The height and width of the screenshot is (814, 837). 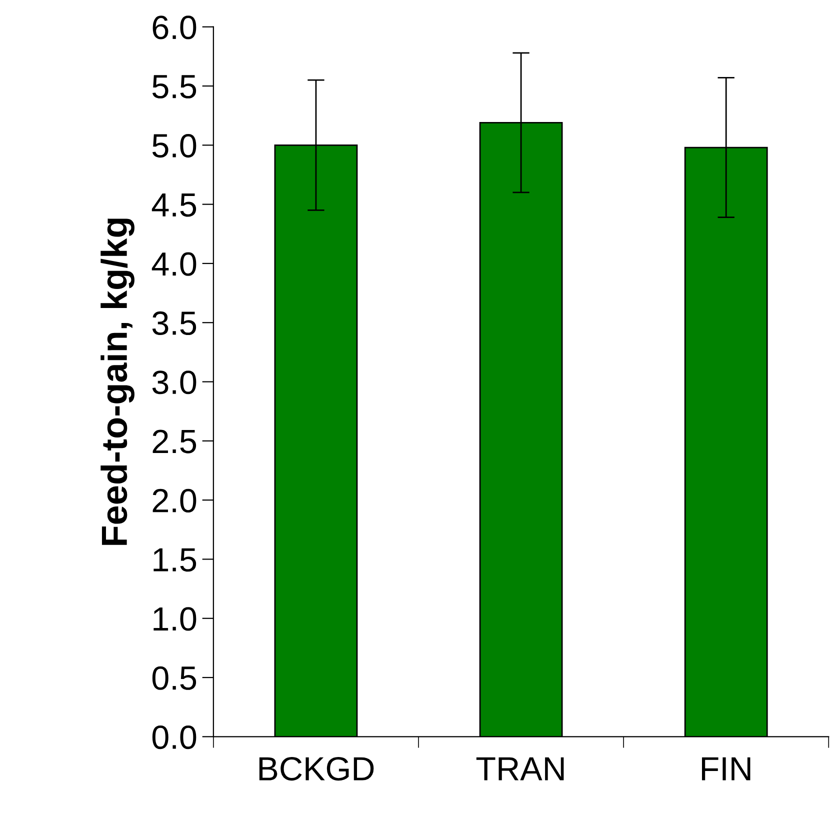 What do you see at coordinates (316, 768) in the screenshot?
I see `x-tick-label: BCKGD` at bounding box center [316, 768].